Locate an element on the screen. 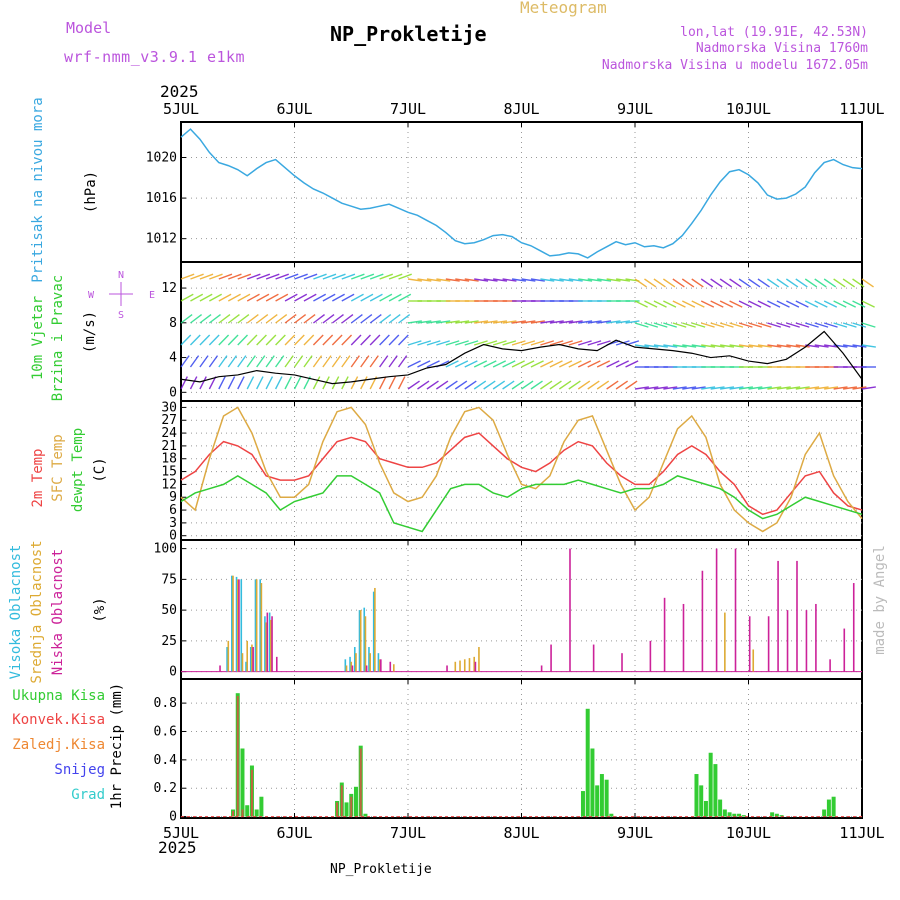 This screenshot has width=900, height=900. y-tick-label: 100 is located at coordinates (165, 549).